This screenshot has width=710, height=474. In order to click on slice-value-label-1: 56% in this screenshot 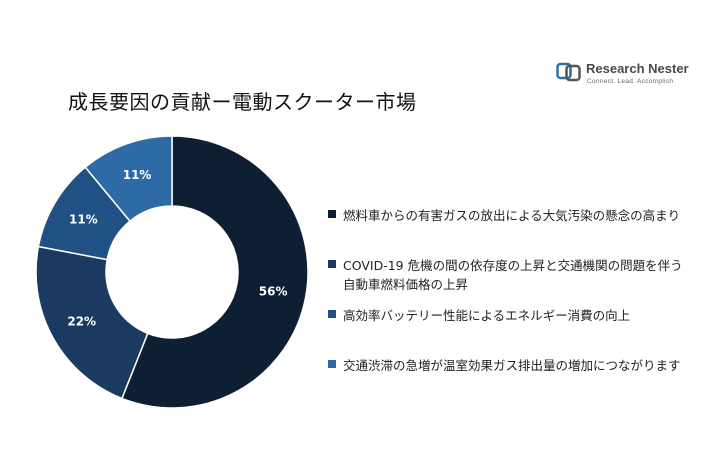, I will do `click(273, 291)`.